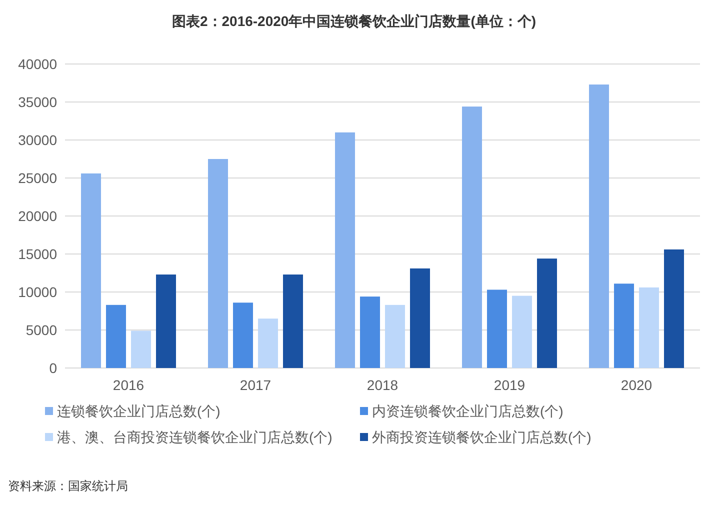  Describe the element at coordinates (256, 385) in the screenshot. I see `x-tick-label: 2017` at that location.